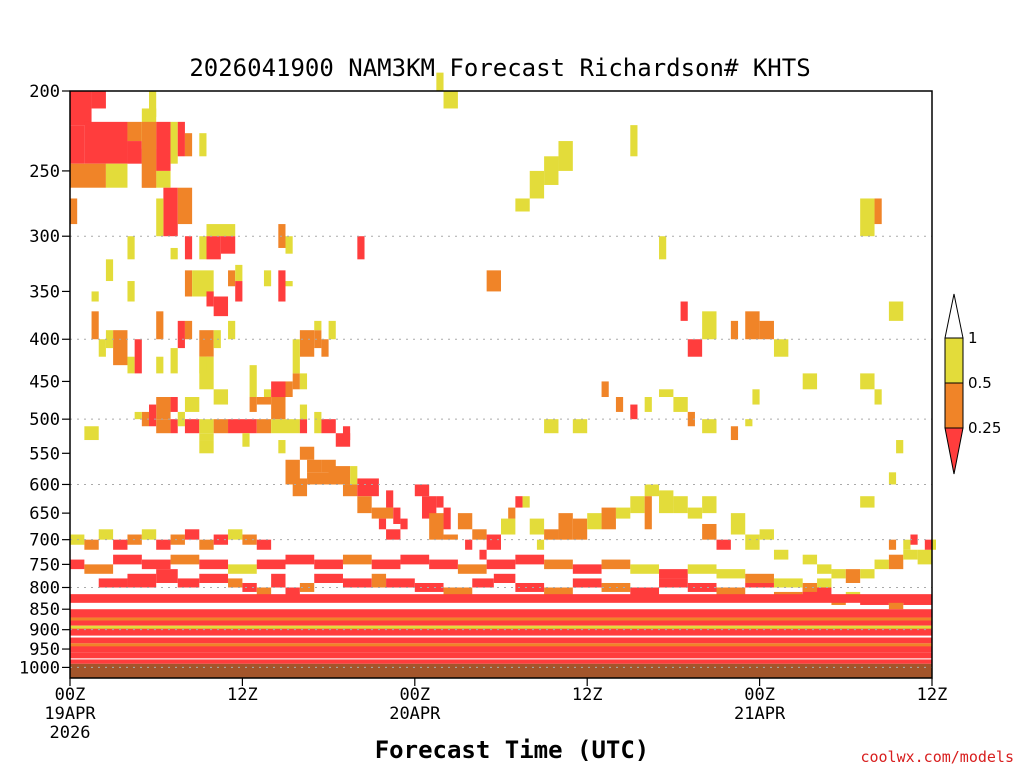 The image size is (1024, 768). What do you see at coordinates (44, 610) in the screenshot?
I see `y-tick-label: 850` at bounding box center [44, 610].